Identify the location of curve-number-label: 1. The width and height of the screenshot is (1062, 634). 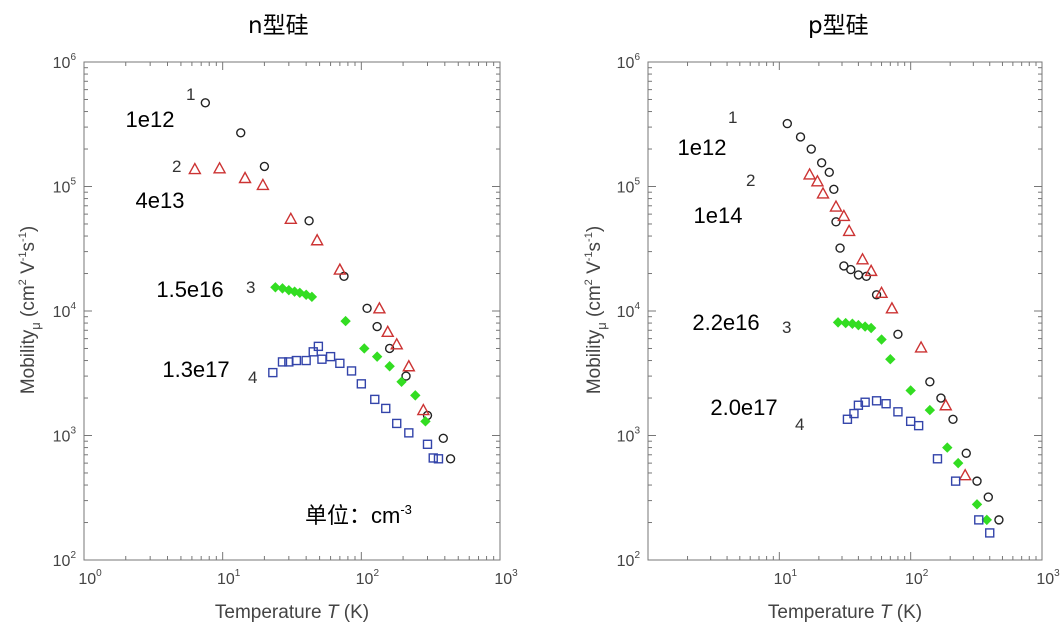
(190, 94).